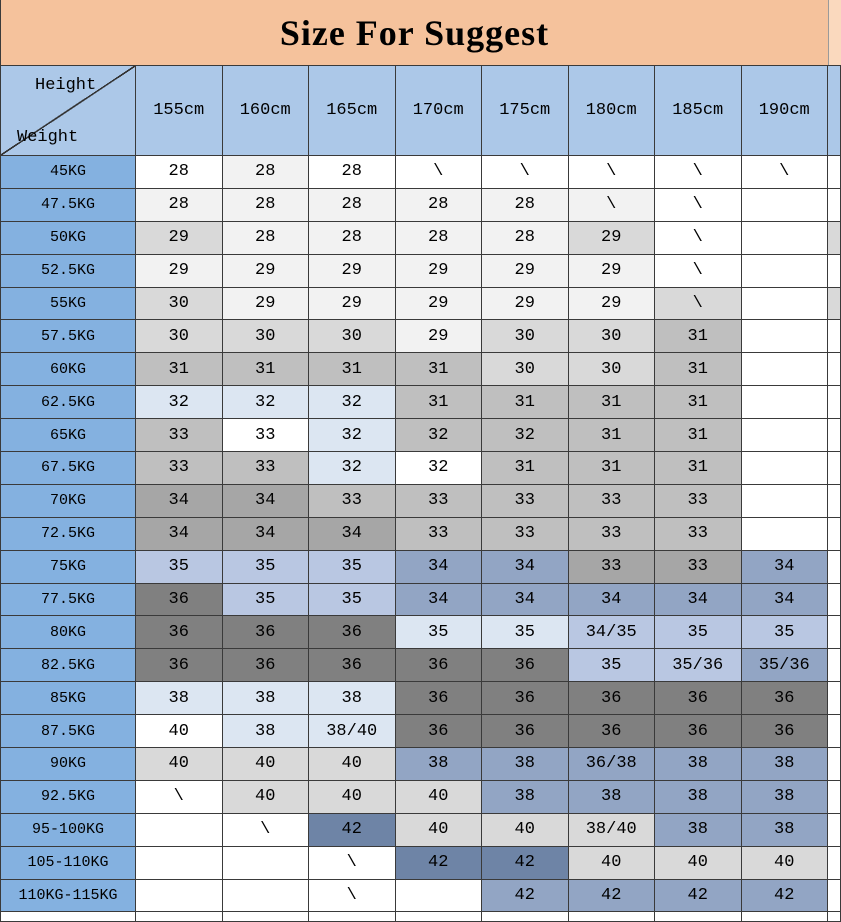 The height and width of the screenshot is (922, 841). Describe the element at coordinates (68, 896) in the screenshot. I see `weight-label: 110KG-115KG` at that location.